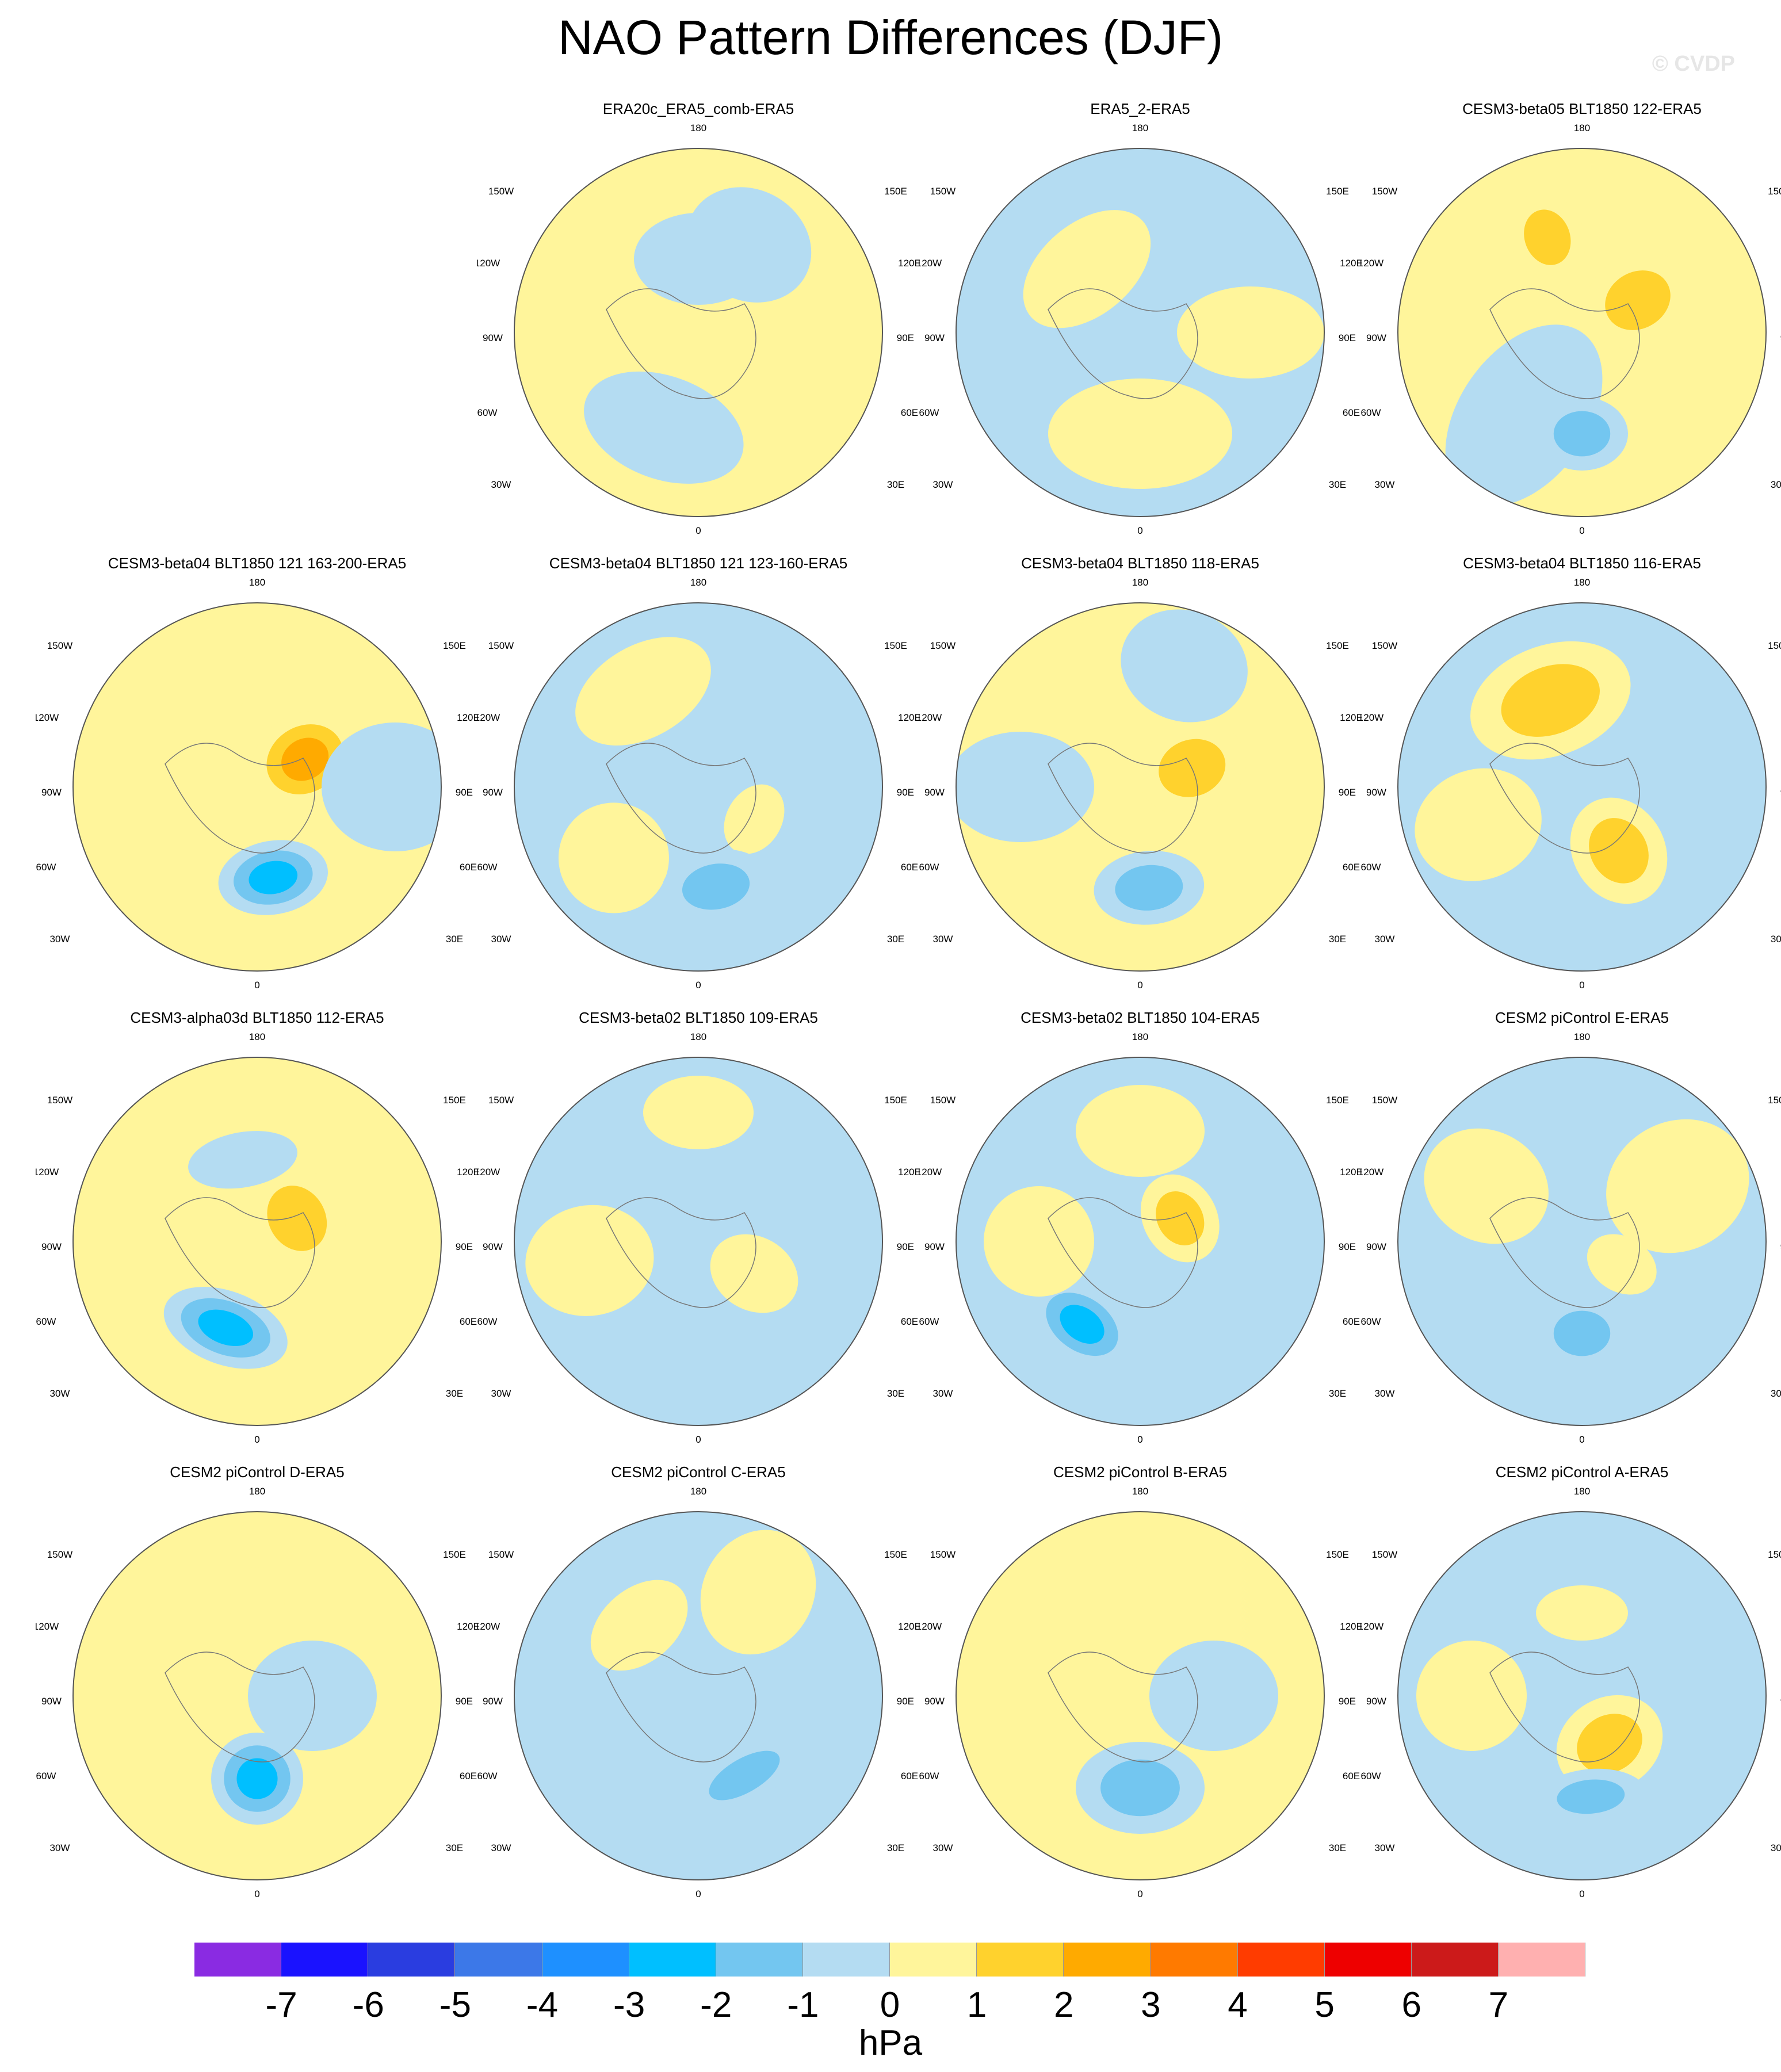  Describe the element at coordinates (1582, 1018) in the screenshot. I see `panel-title: CESM2 piControl E-ERA5` at that location.